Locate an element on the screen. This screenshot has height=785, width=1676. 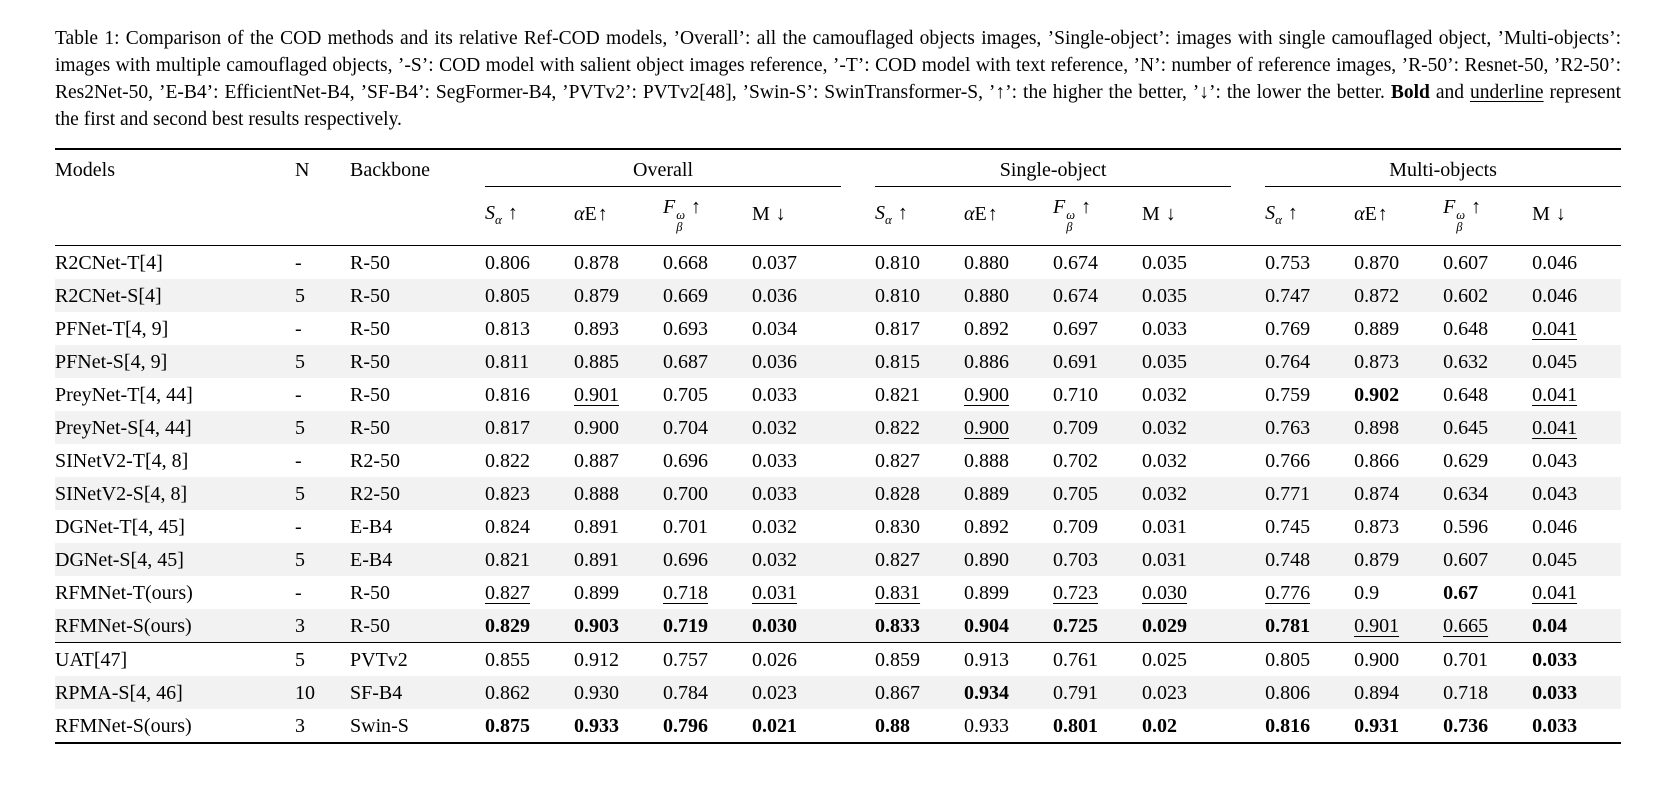
model-cell: R2CNet-S[4] is located at coordinates (108, 295).